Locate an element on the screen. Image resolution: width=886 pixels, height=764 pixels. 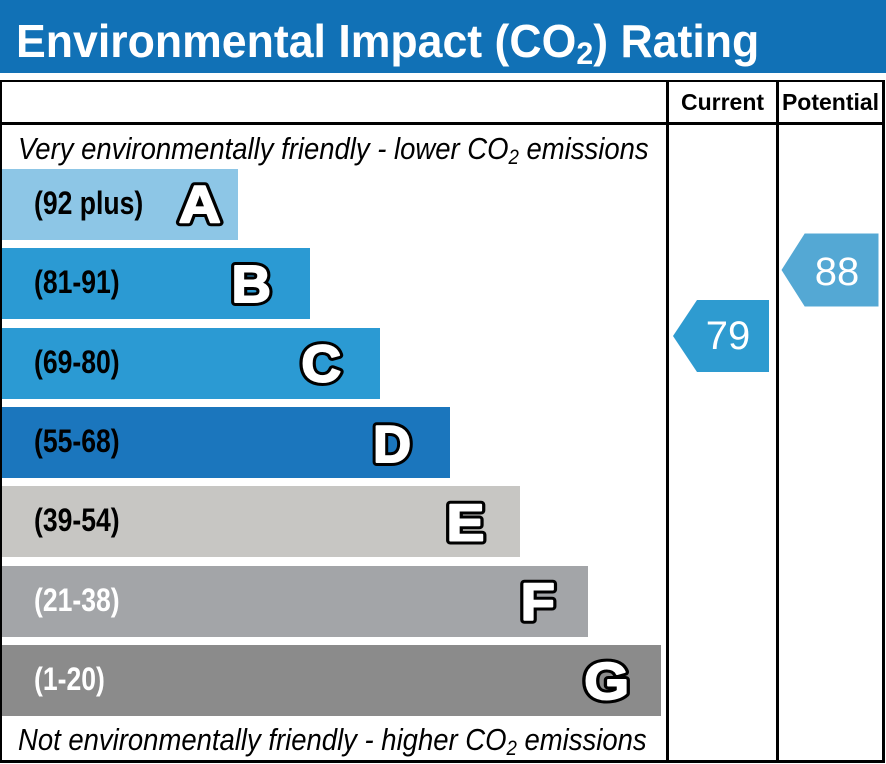
svg-text: 79 is located at coordinates (728, 336).